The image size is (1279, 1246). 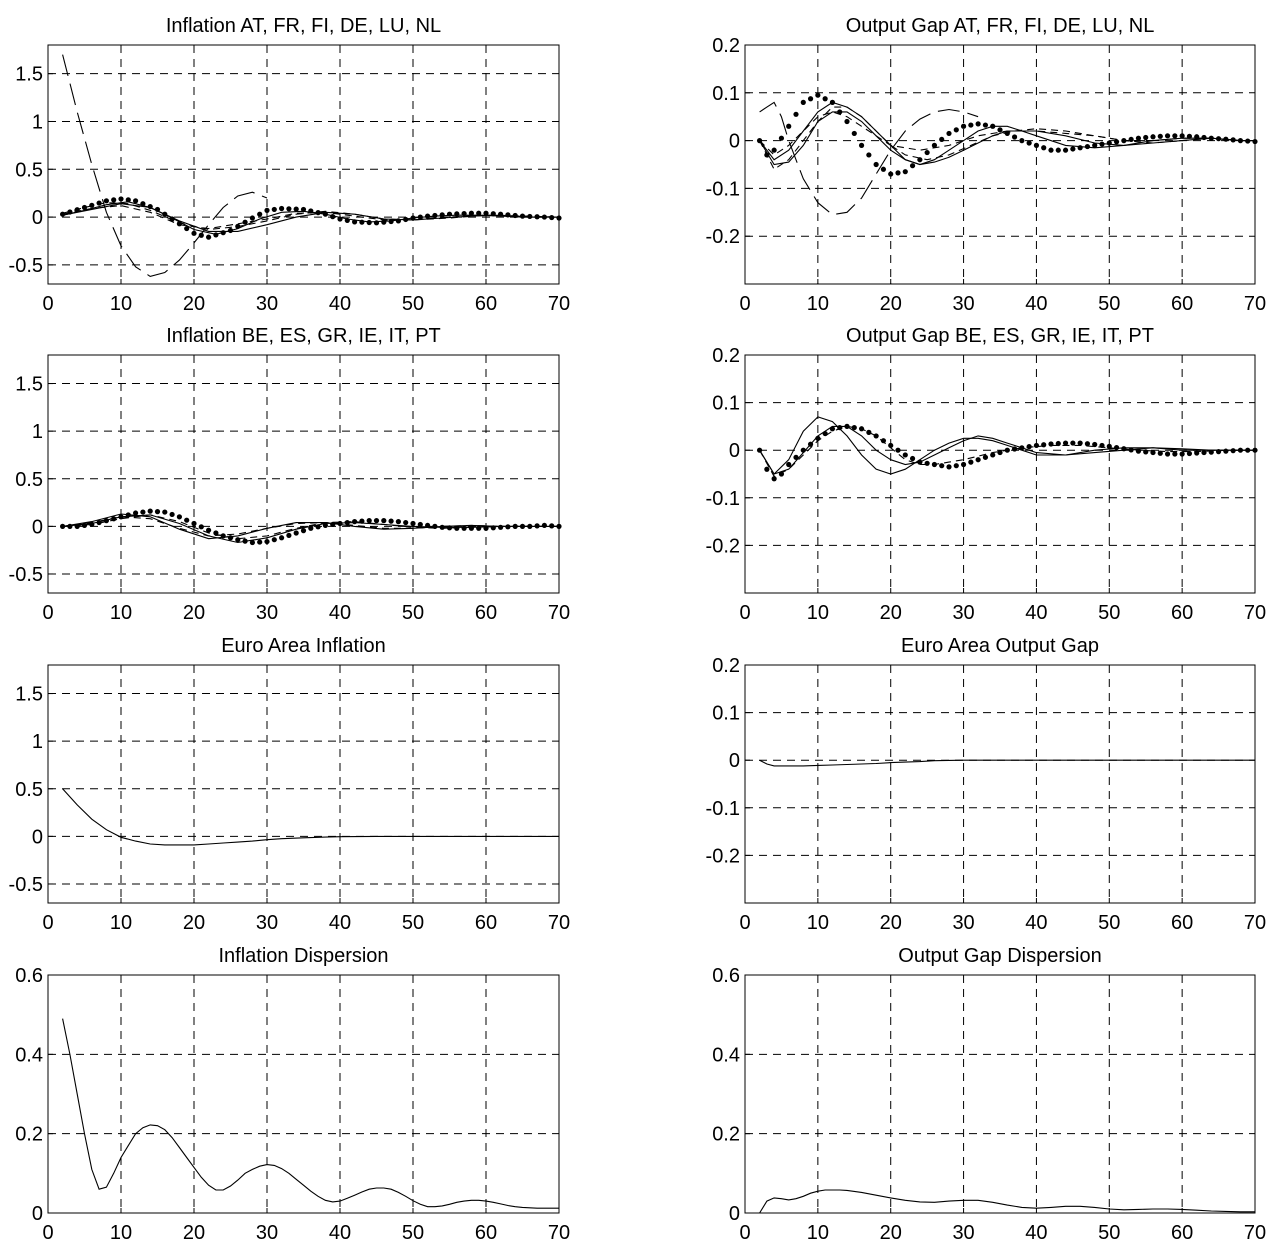 What do you see at coordinates (310, 529) in the screenshot?
I see `series-2-line` at bounding box center [310, 529].